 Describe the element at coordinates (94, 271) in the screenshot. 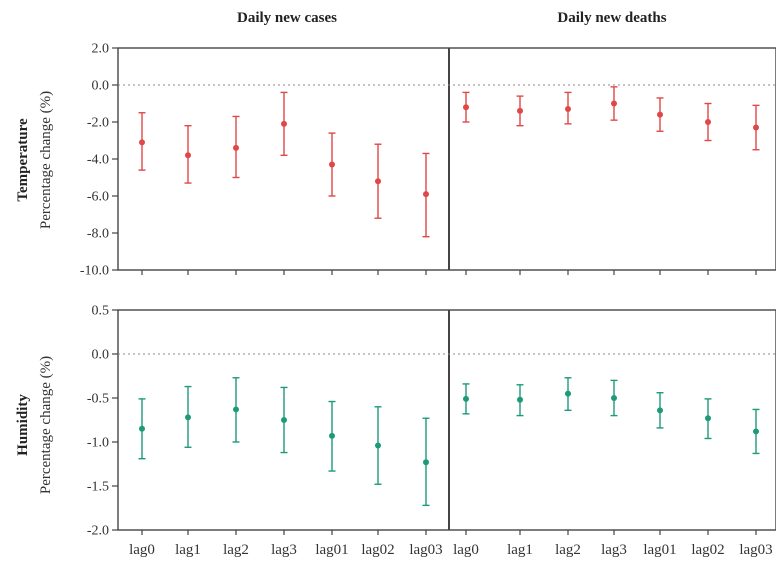

I see `y-tick-label: -10.0` at that location.